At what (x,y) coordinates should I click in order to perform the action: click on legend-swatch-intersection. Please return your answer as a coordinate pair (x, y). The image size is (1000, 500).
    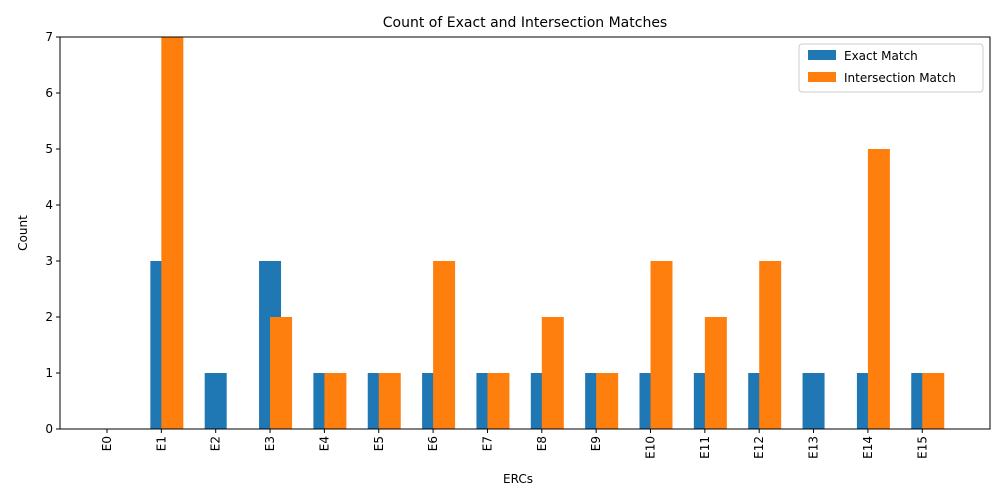
    Looking at the image, I should click on (822, 77).